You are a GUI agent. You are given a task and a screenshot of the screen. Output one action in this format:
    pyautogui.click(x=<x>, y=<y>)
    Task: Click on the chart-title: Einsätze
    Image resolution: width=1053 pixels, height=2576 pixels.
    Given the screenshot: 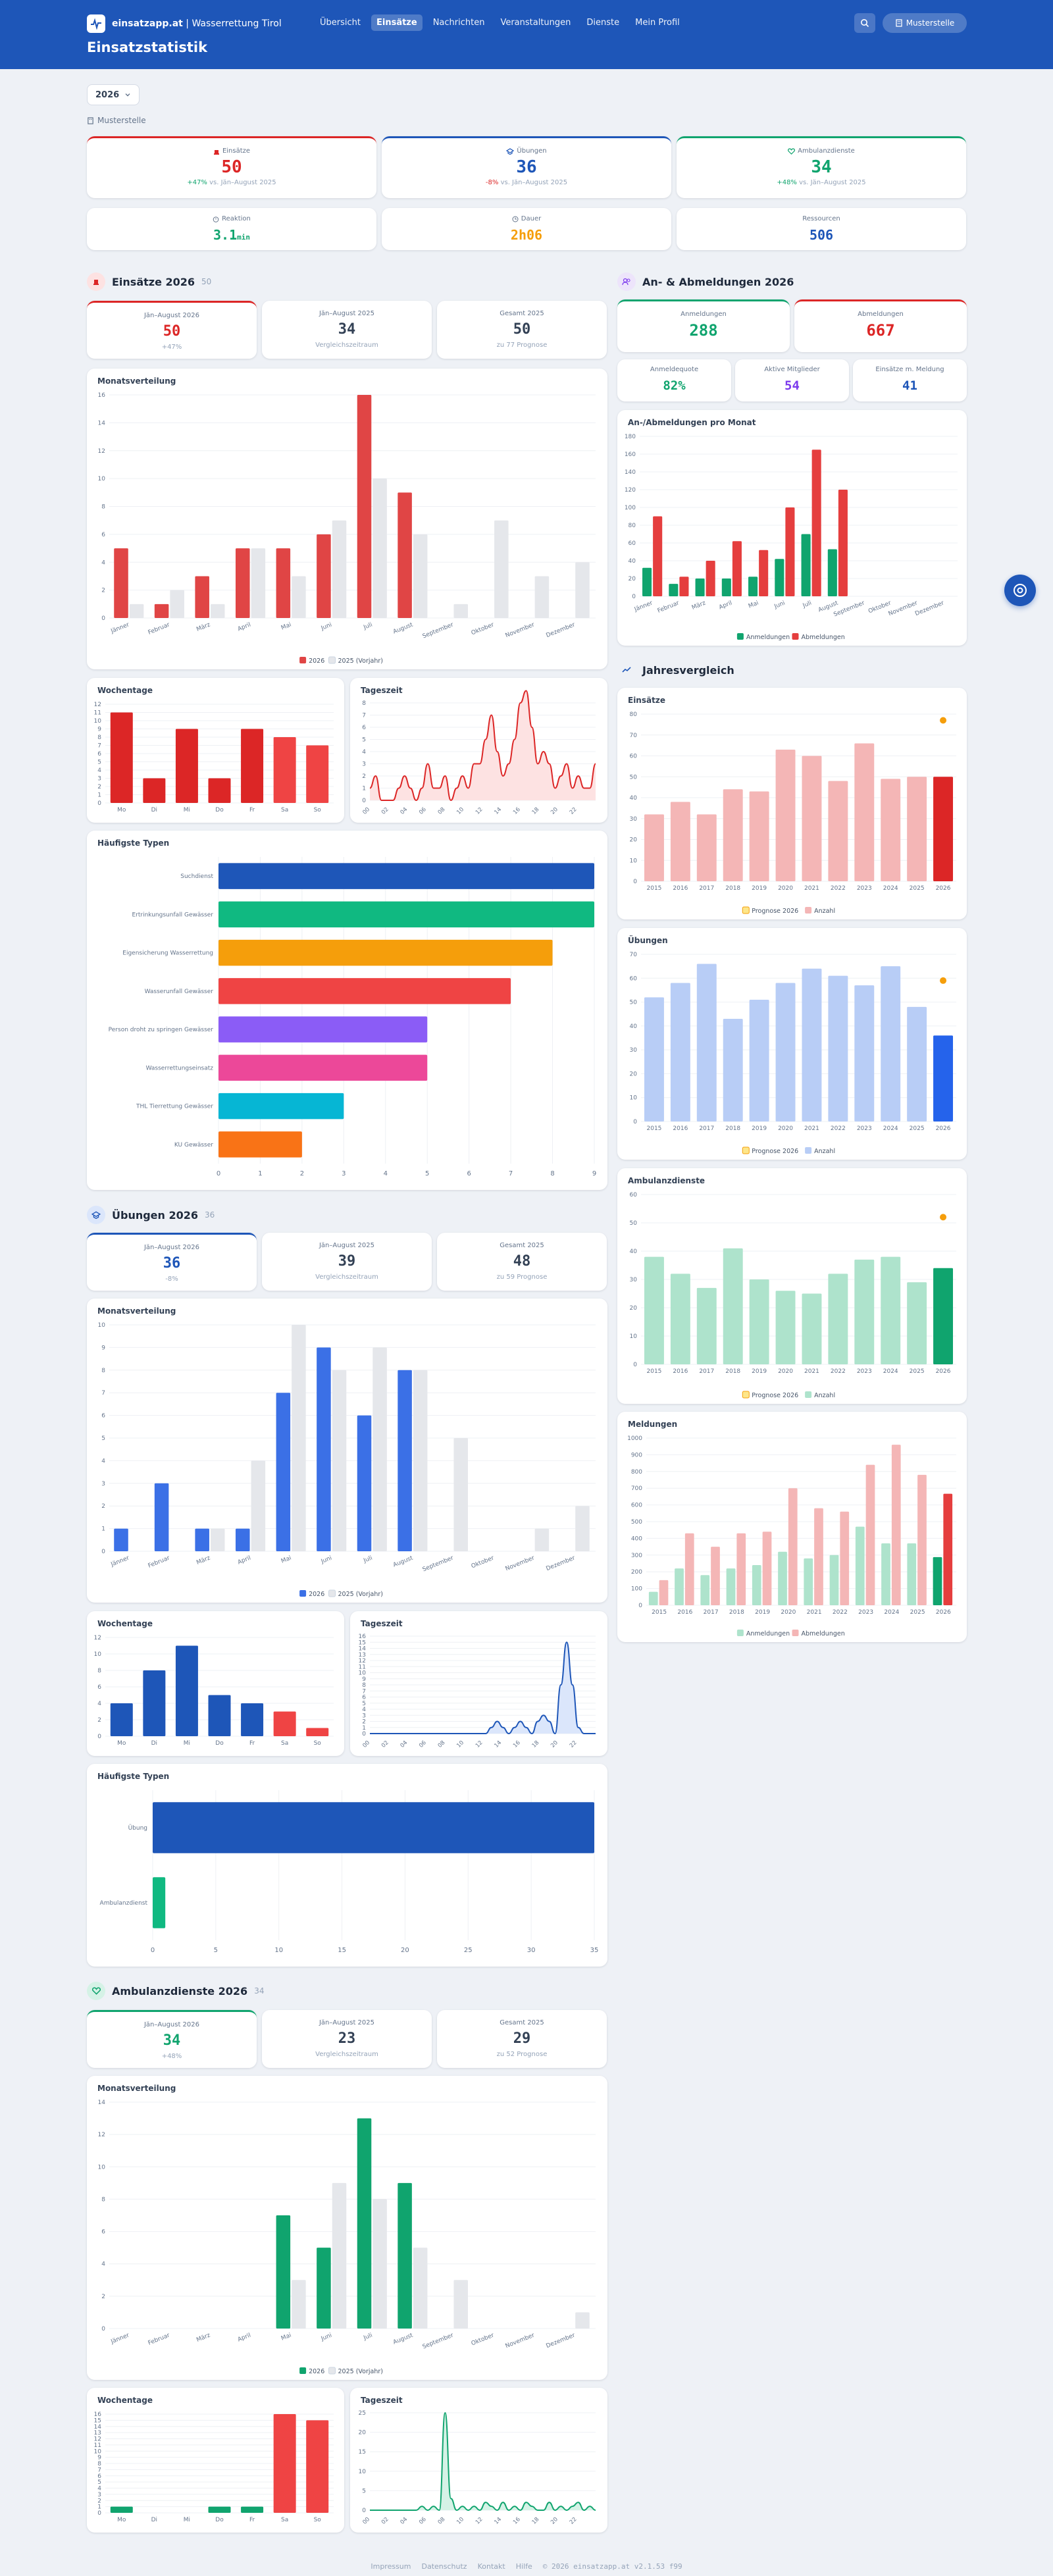 What is the action you would take?
    pyautogui.click(x=646, y=700)
    